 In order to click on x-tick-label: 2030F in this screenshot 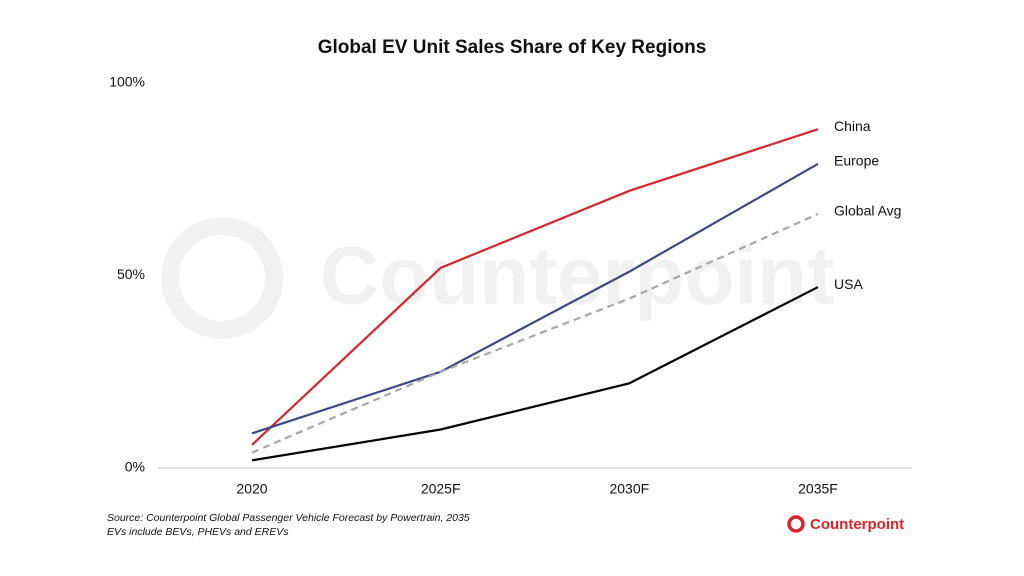, I will do `click(629, 489)`.